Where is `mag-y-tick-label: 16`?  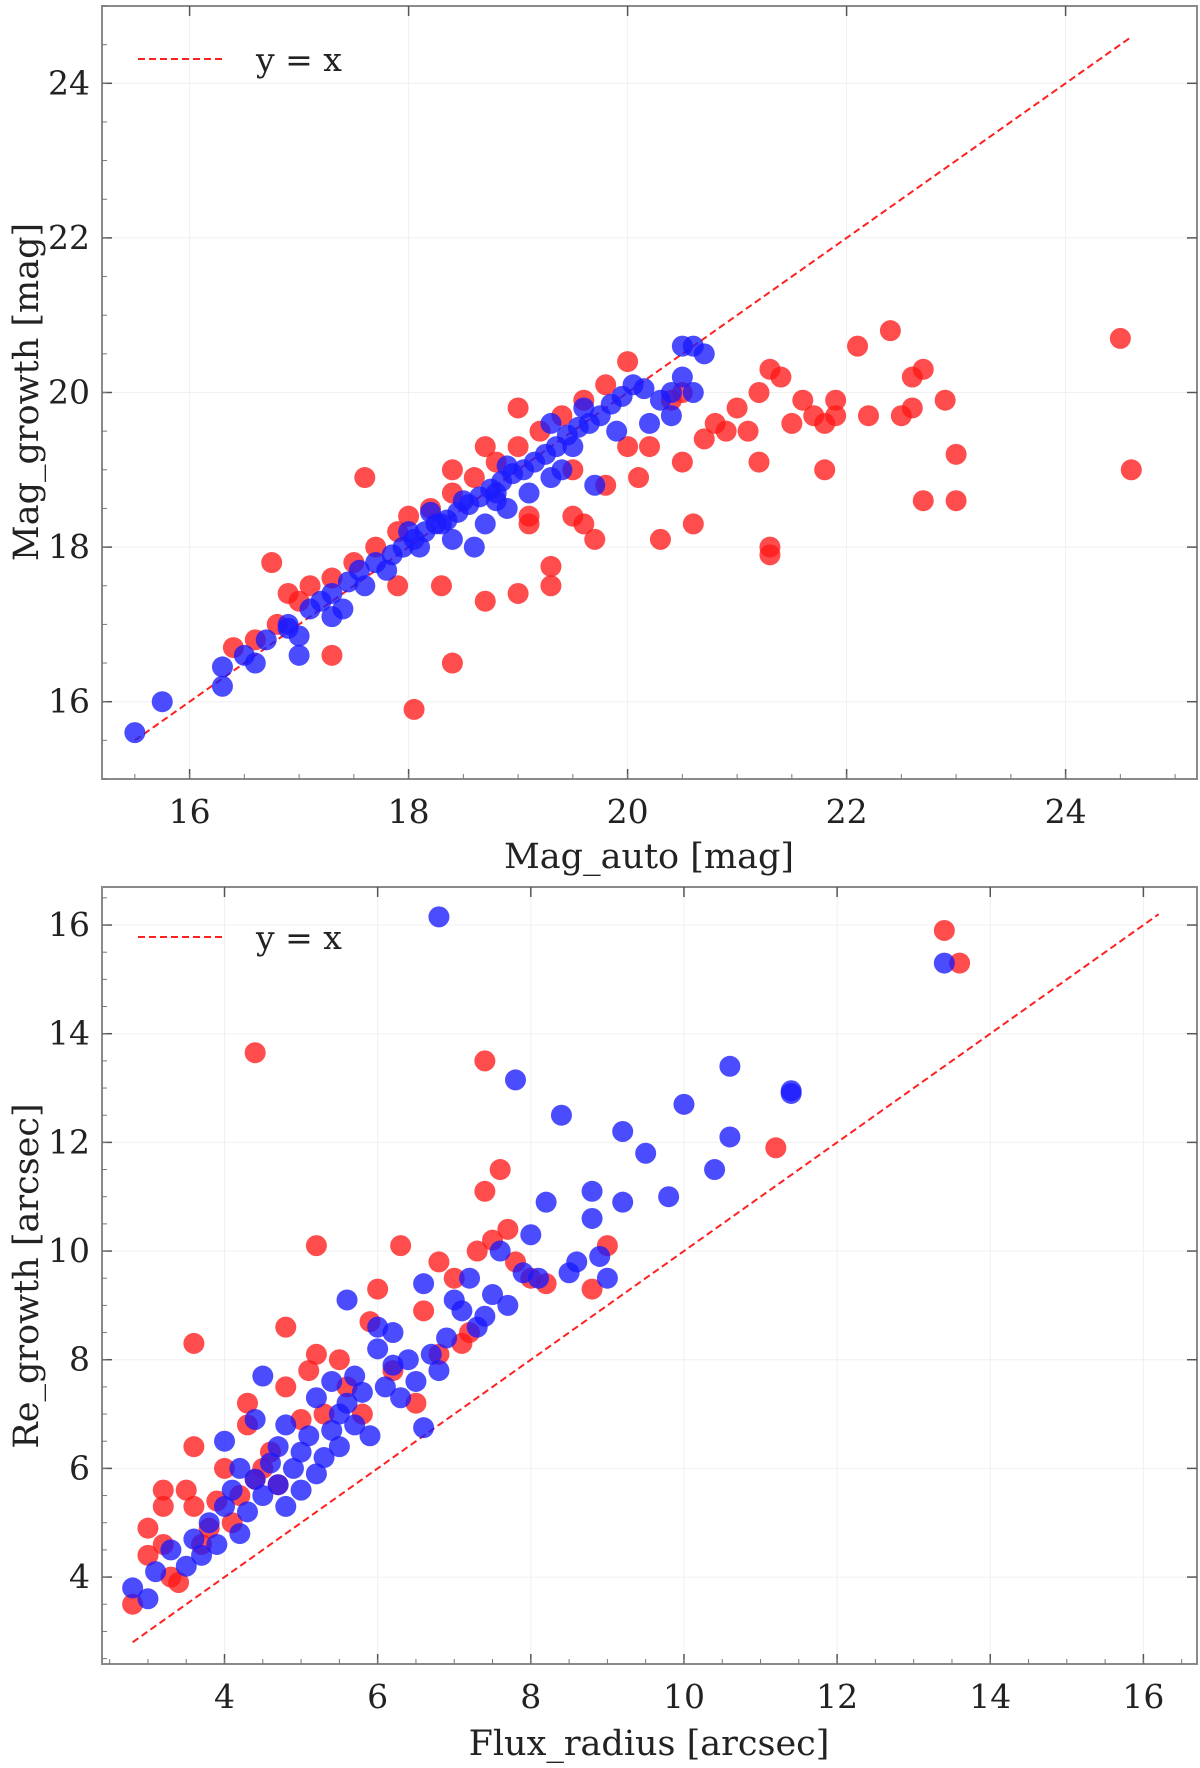
mag-y-tick-label: 16 is located at coordinates (69, 701).